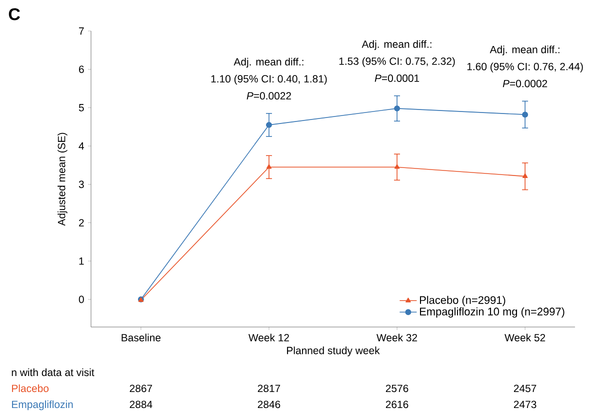  I want to click on legend-label: Empagliflozin 10 mg (n=2997), so click(492, 312).